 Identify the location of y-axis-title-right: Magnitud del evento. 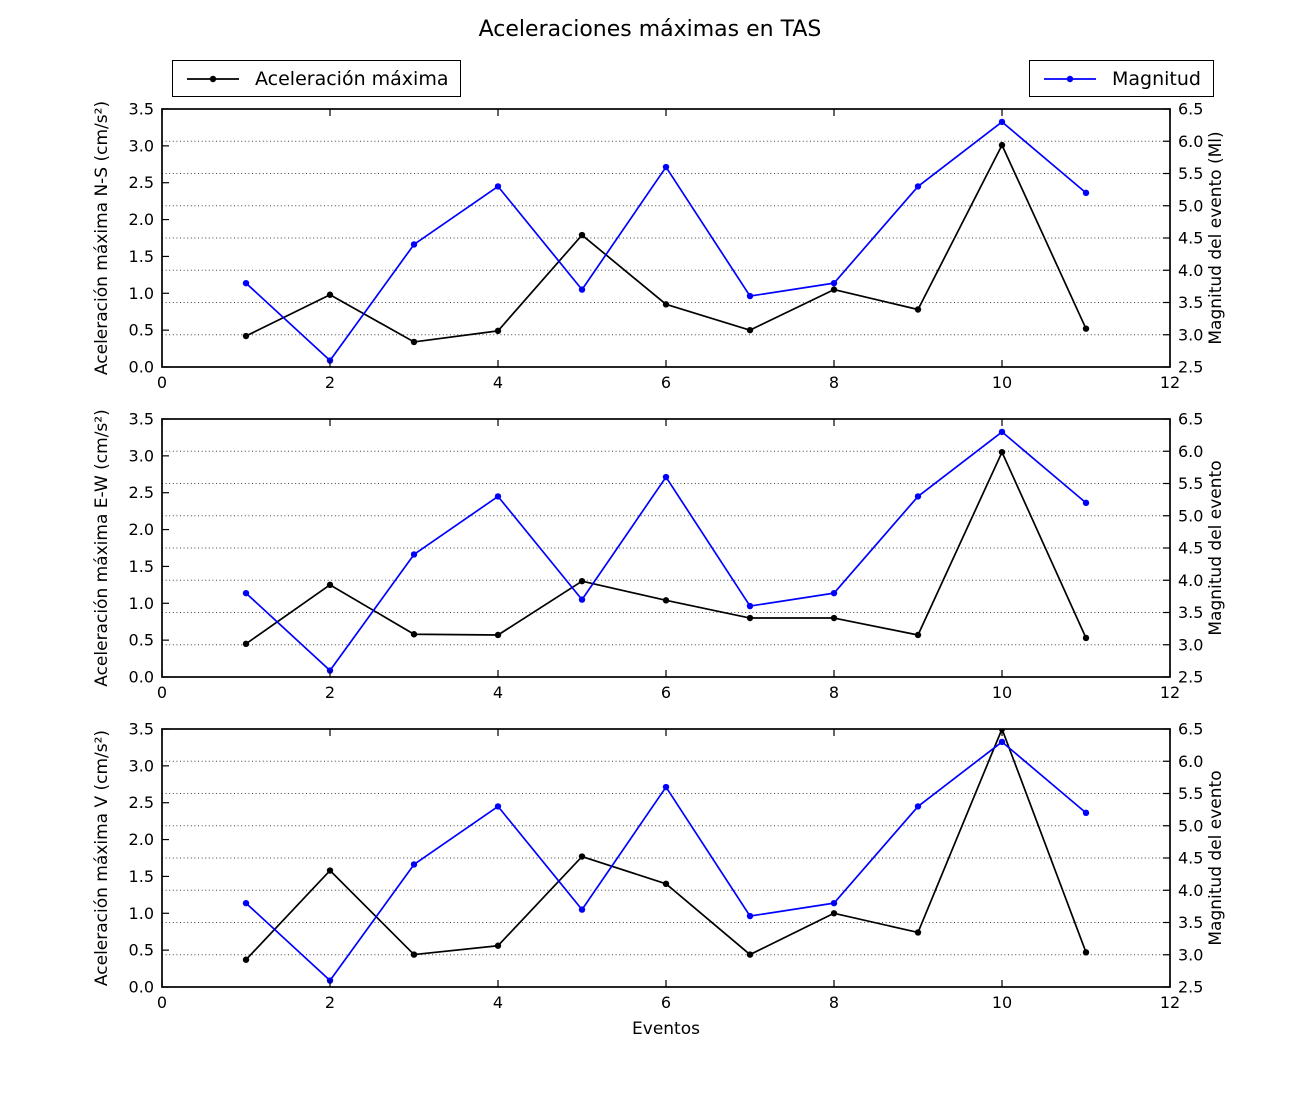
(1216, 547).